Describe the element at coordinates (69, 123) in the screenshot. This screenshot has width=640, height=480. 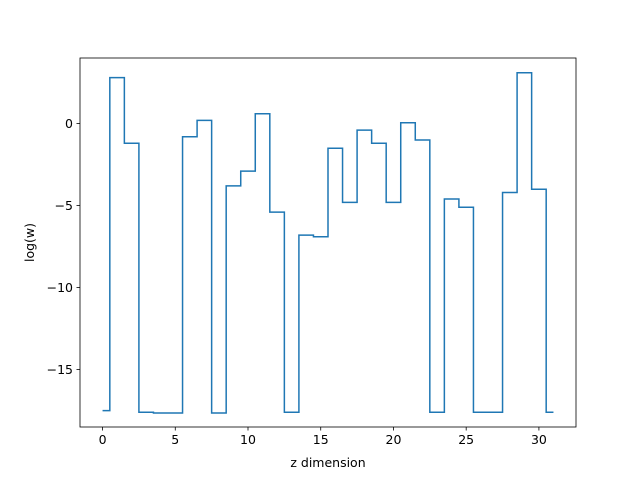
I see `y-tick-label: 0` at that location.